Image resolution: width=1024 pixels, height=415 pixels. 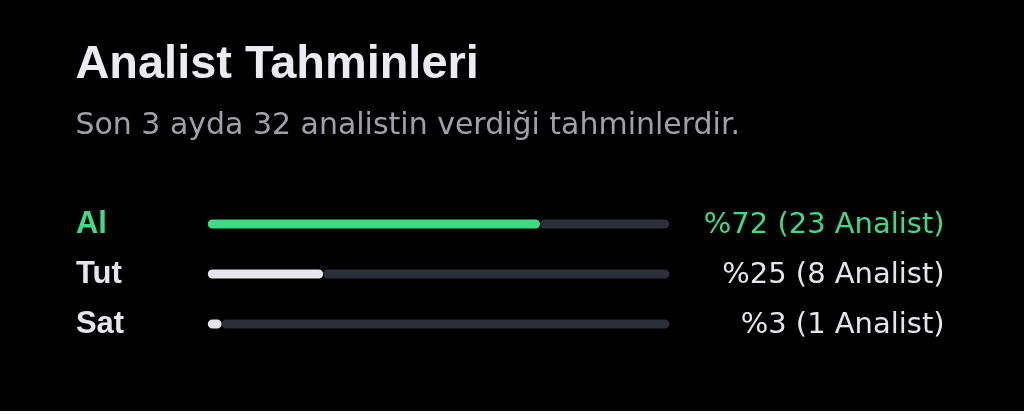 I want to click on chart-title: Analist Tahminleri, so click(x=277, y=62).